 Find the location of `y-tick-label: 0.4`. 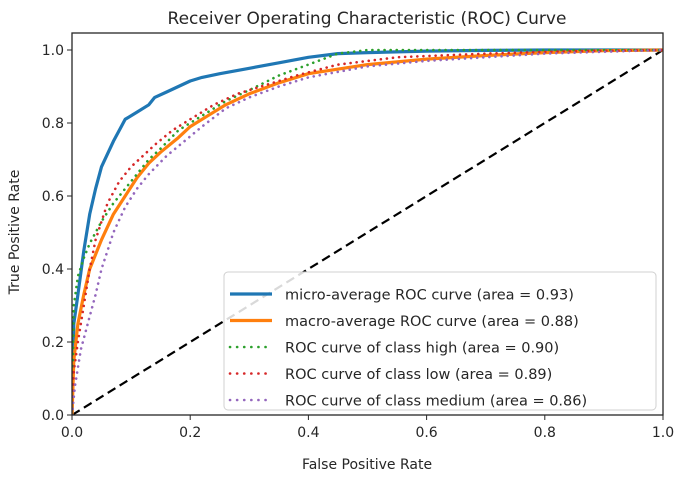

y-tick-label: 0.4 is located at coordinates (53, 270).